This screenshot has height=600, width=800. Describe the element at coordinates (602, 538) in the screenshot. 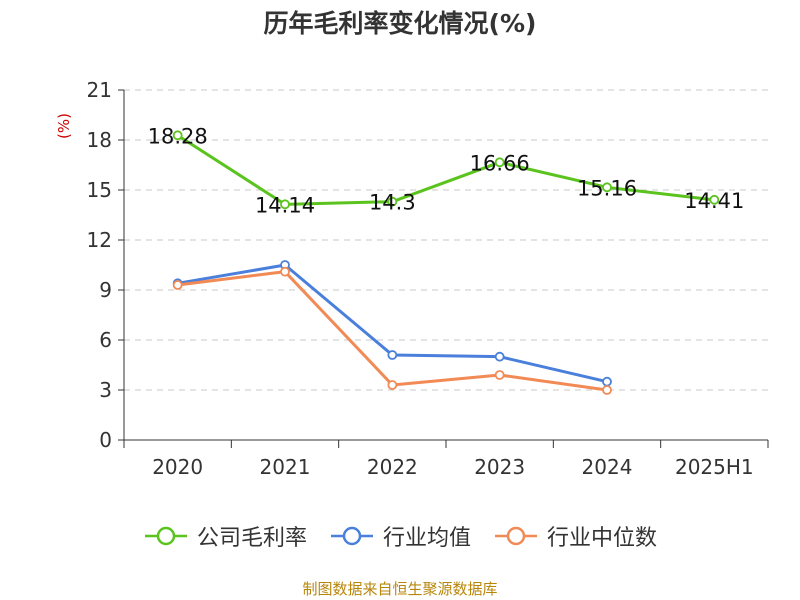

I see `legend-label: 行业中位数` at that location.